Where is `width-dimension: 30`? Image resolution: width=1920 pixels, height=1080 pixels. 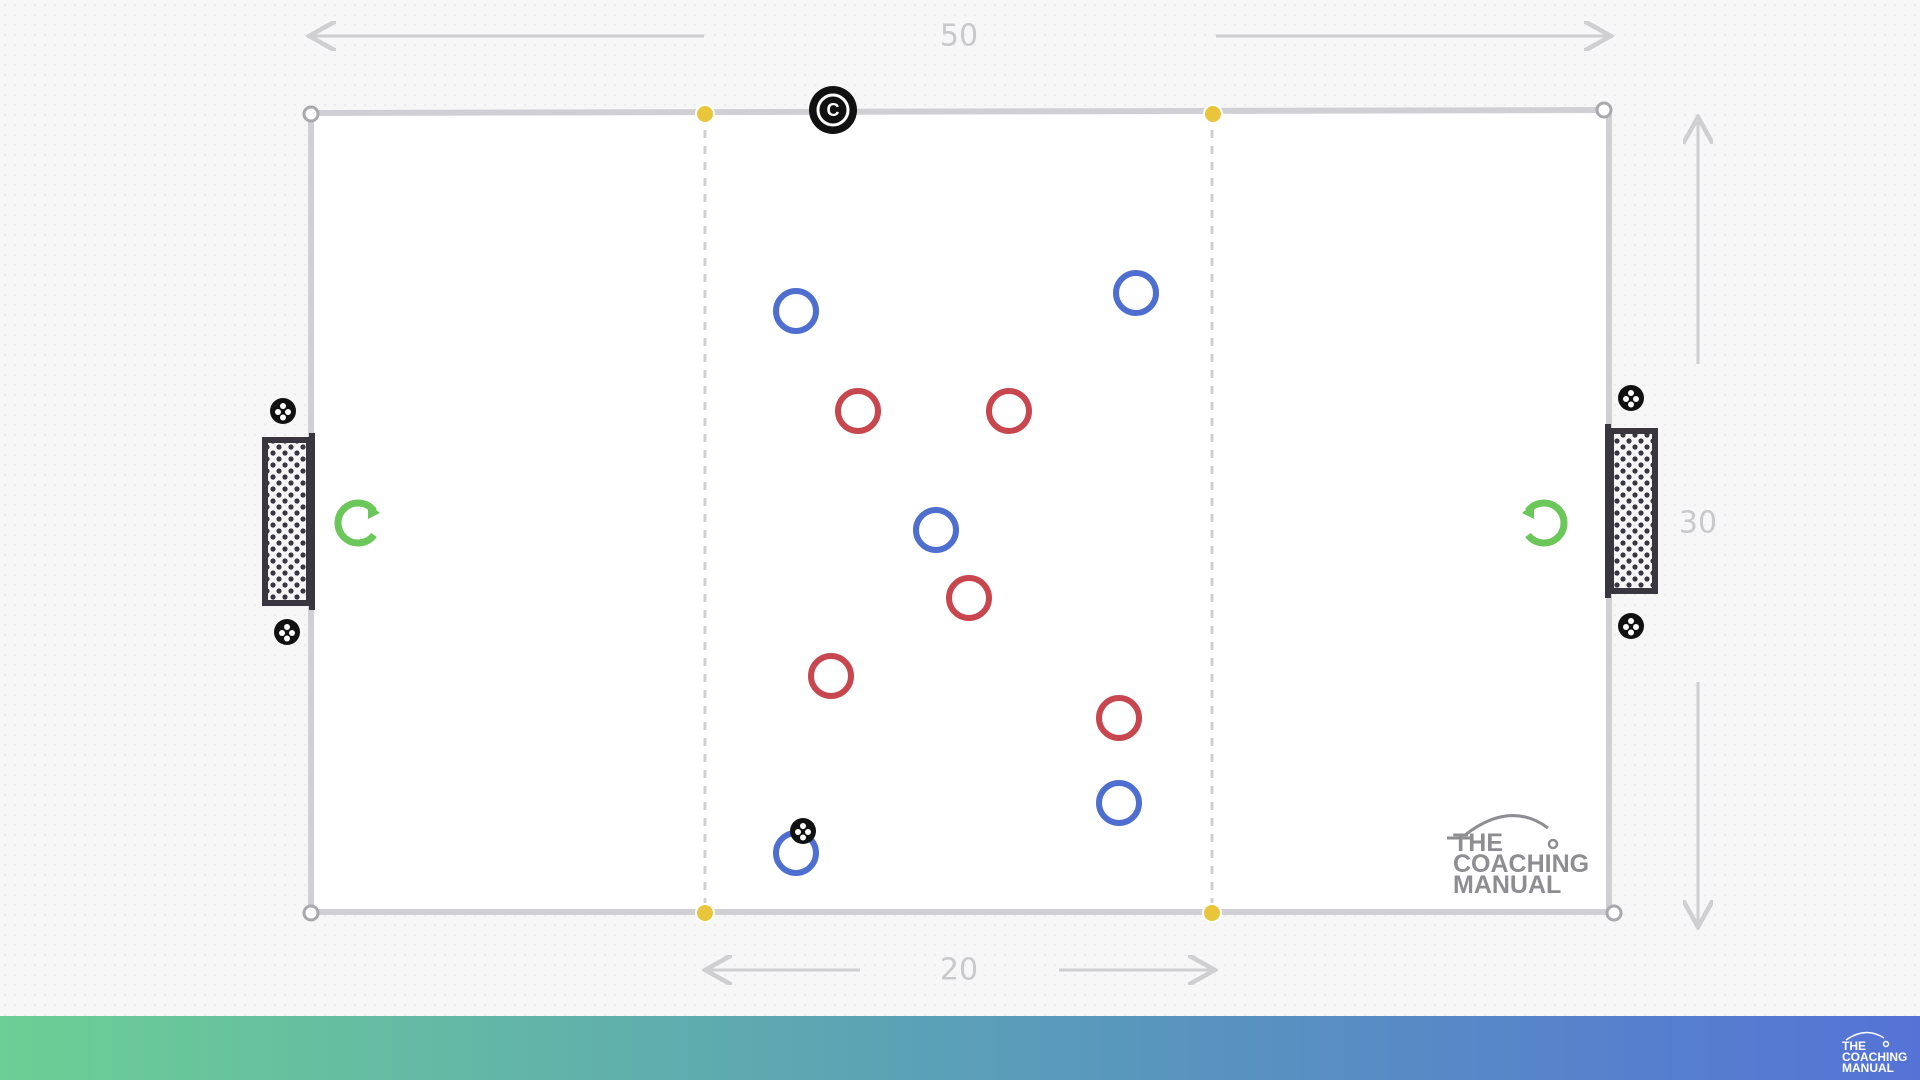 width-dimension: 30 is located at coordinates (1698, 522).